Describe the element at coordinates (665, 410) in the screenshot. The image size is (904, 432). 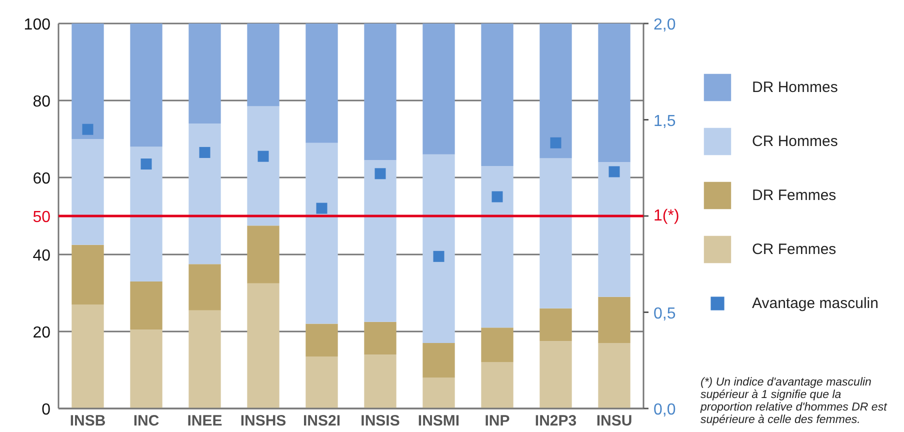
I see `y2-tick-label: 0,0` at that location.